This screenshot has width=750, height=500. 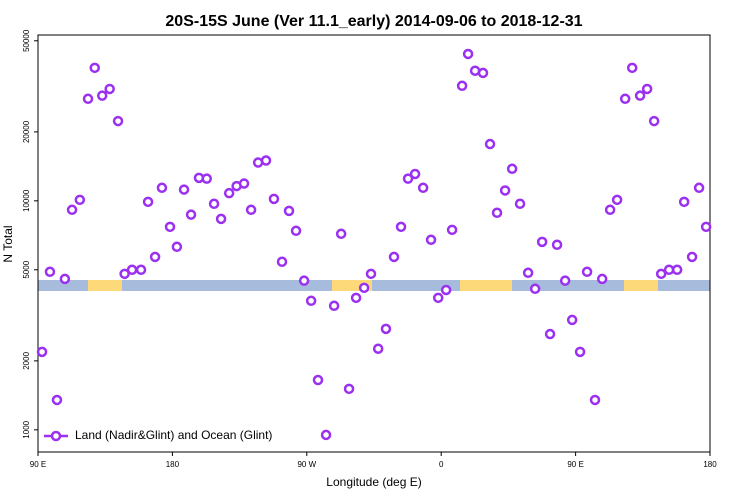 What do you see at coordinates (373, 482) in the screenshot?
I see `x-axis-label: Longitude (deg E)` at bounding box center [373, 482].